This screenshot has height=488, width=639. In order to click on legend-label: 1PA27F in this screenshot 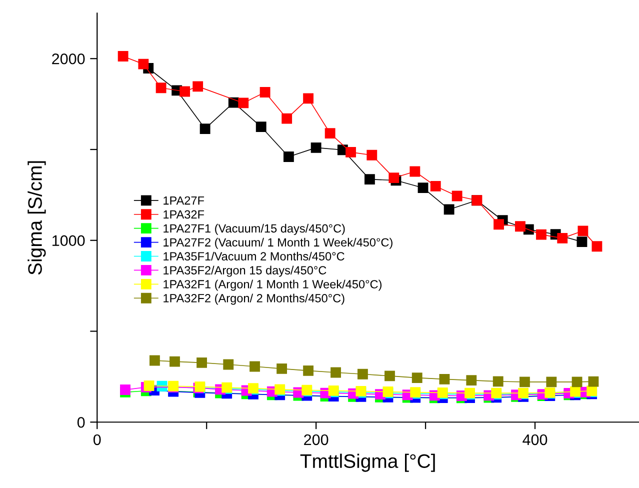, I will do `click(184, 200)`.